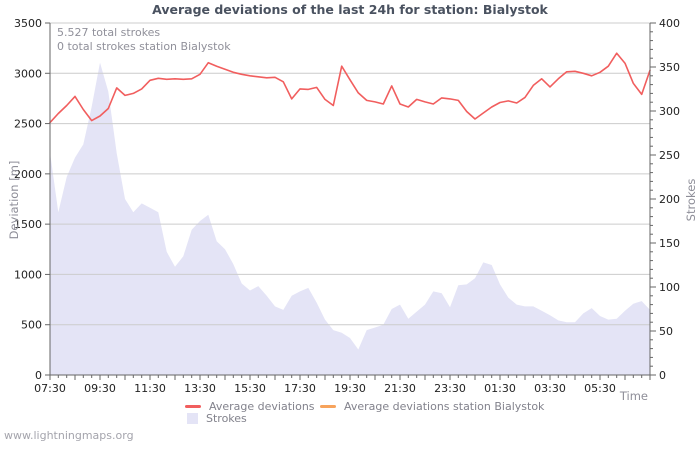 Image resolution: width=700 pixels, height=450 pixels. What do you see at coordinates (32, 199) in the screenshot?
I see `left-axis-ticks: 0 500 1000 1500 2000 2500 3000 3500` at bounding box center [32, 199].